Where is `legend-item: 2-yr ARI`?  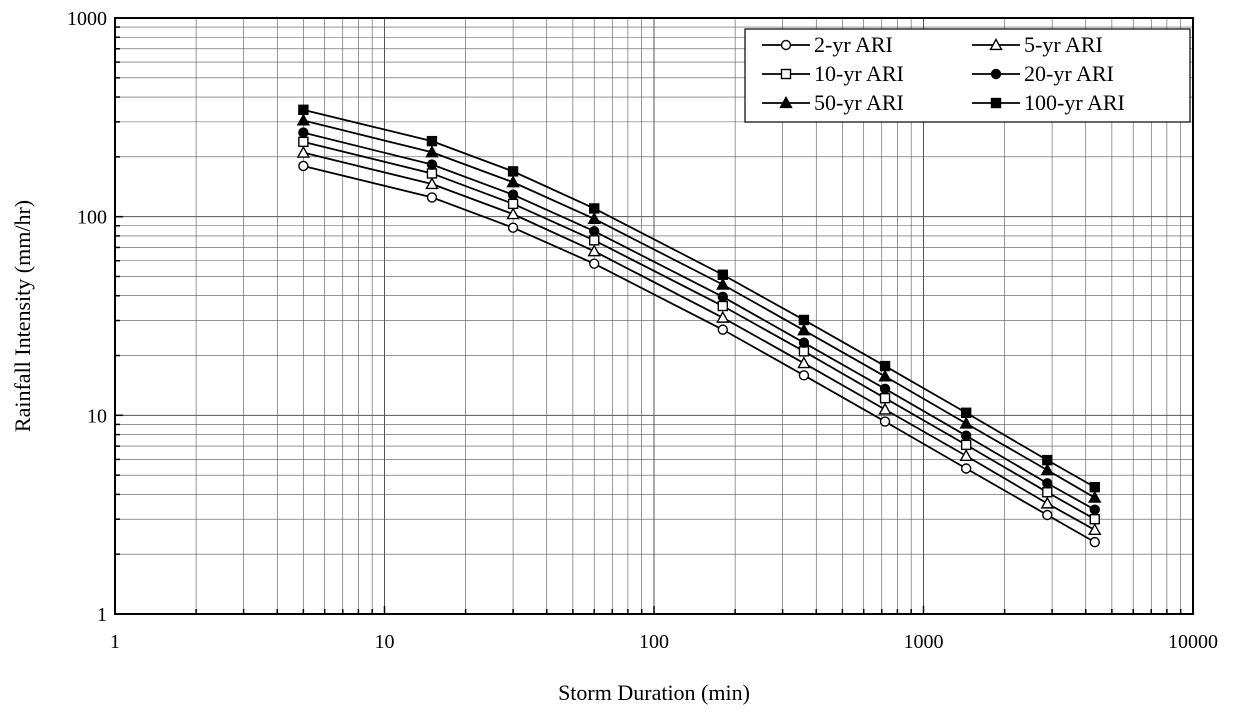
legend-item: 2-yr ARI is located at coordinates (827, 44).